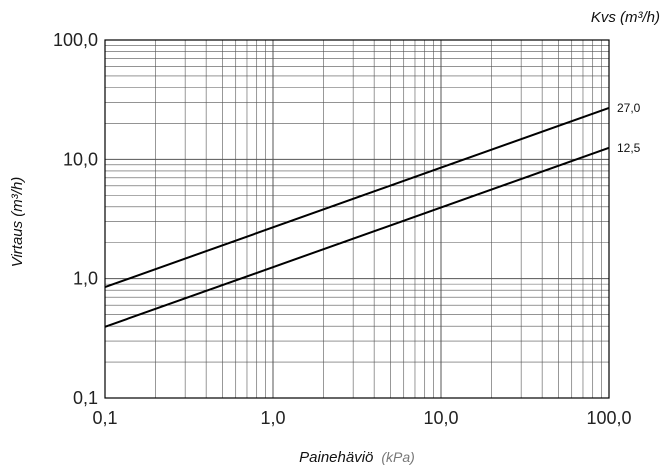  Describe the element at coordinates (272, 418) in the screenshot. I see `x-tick-label: 1,0` at that location.